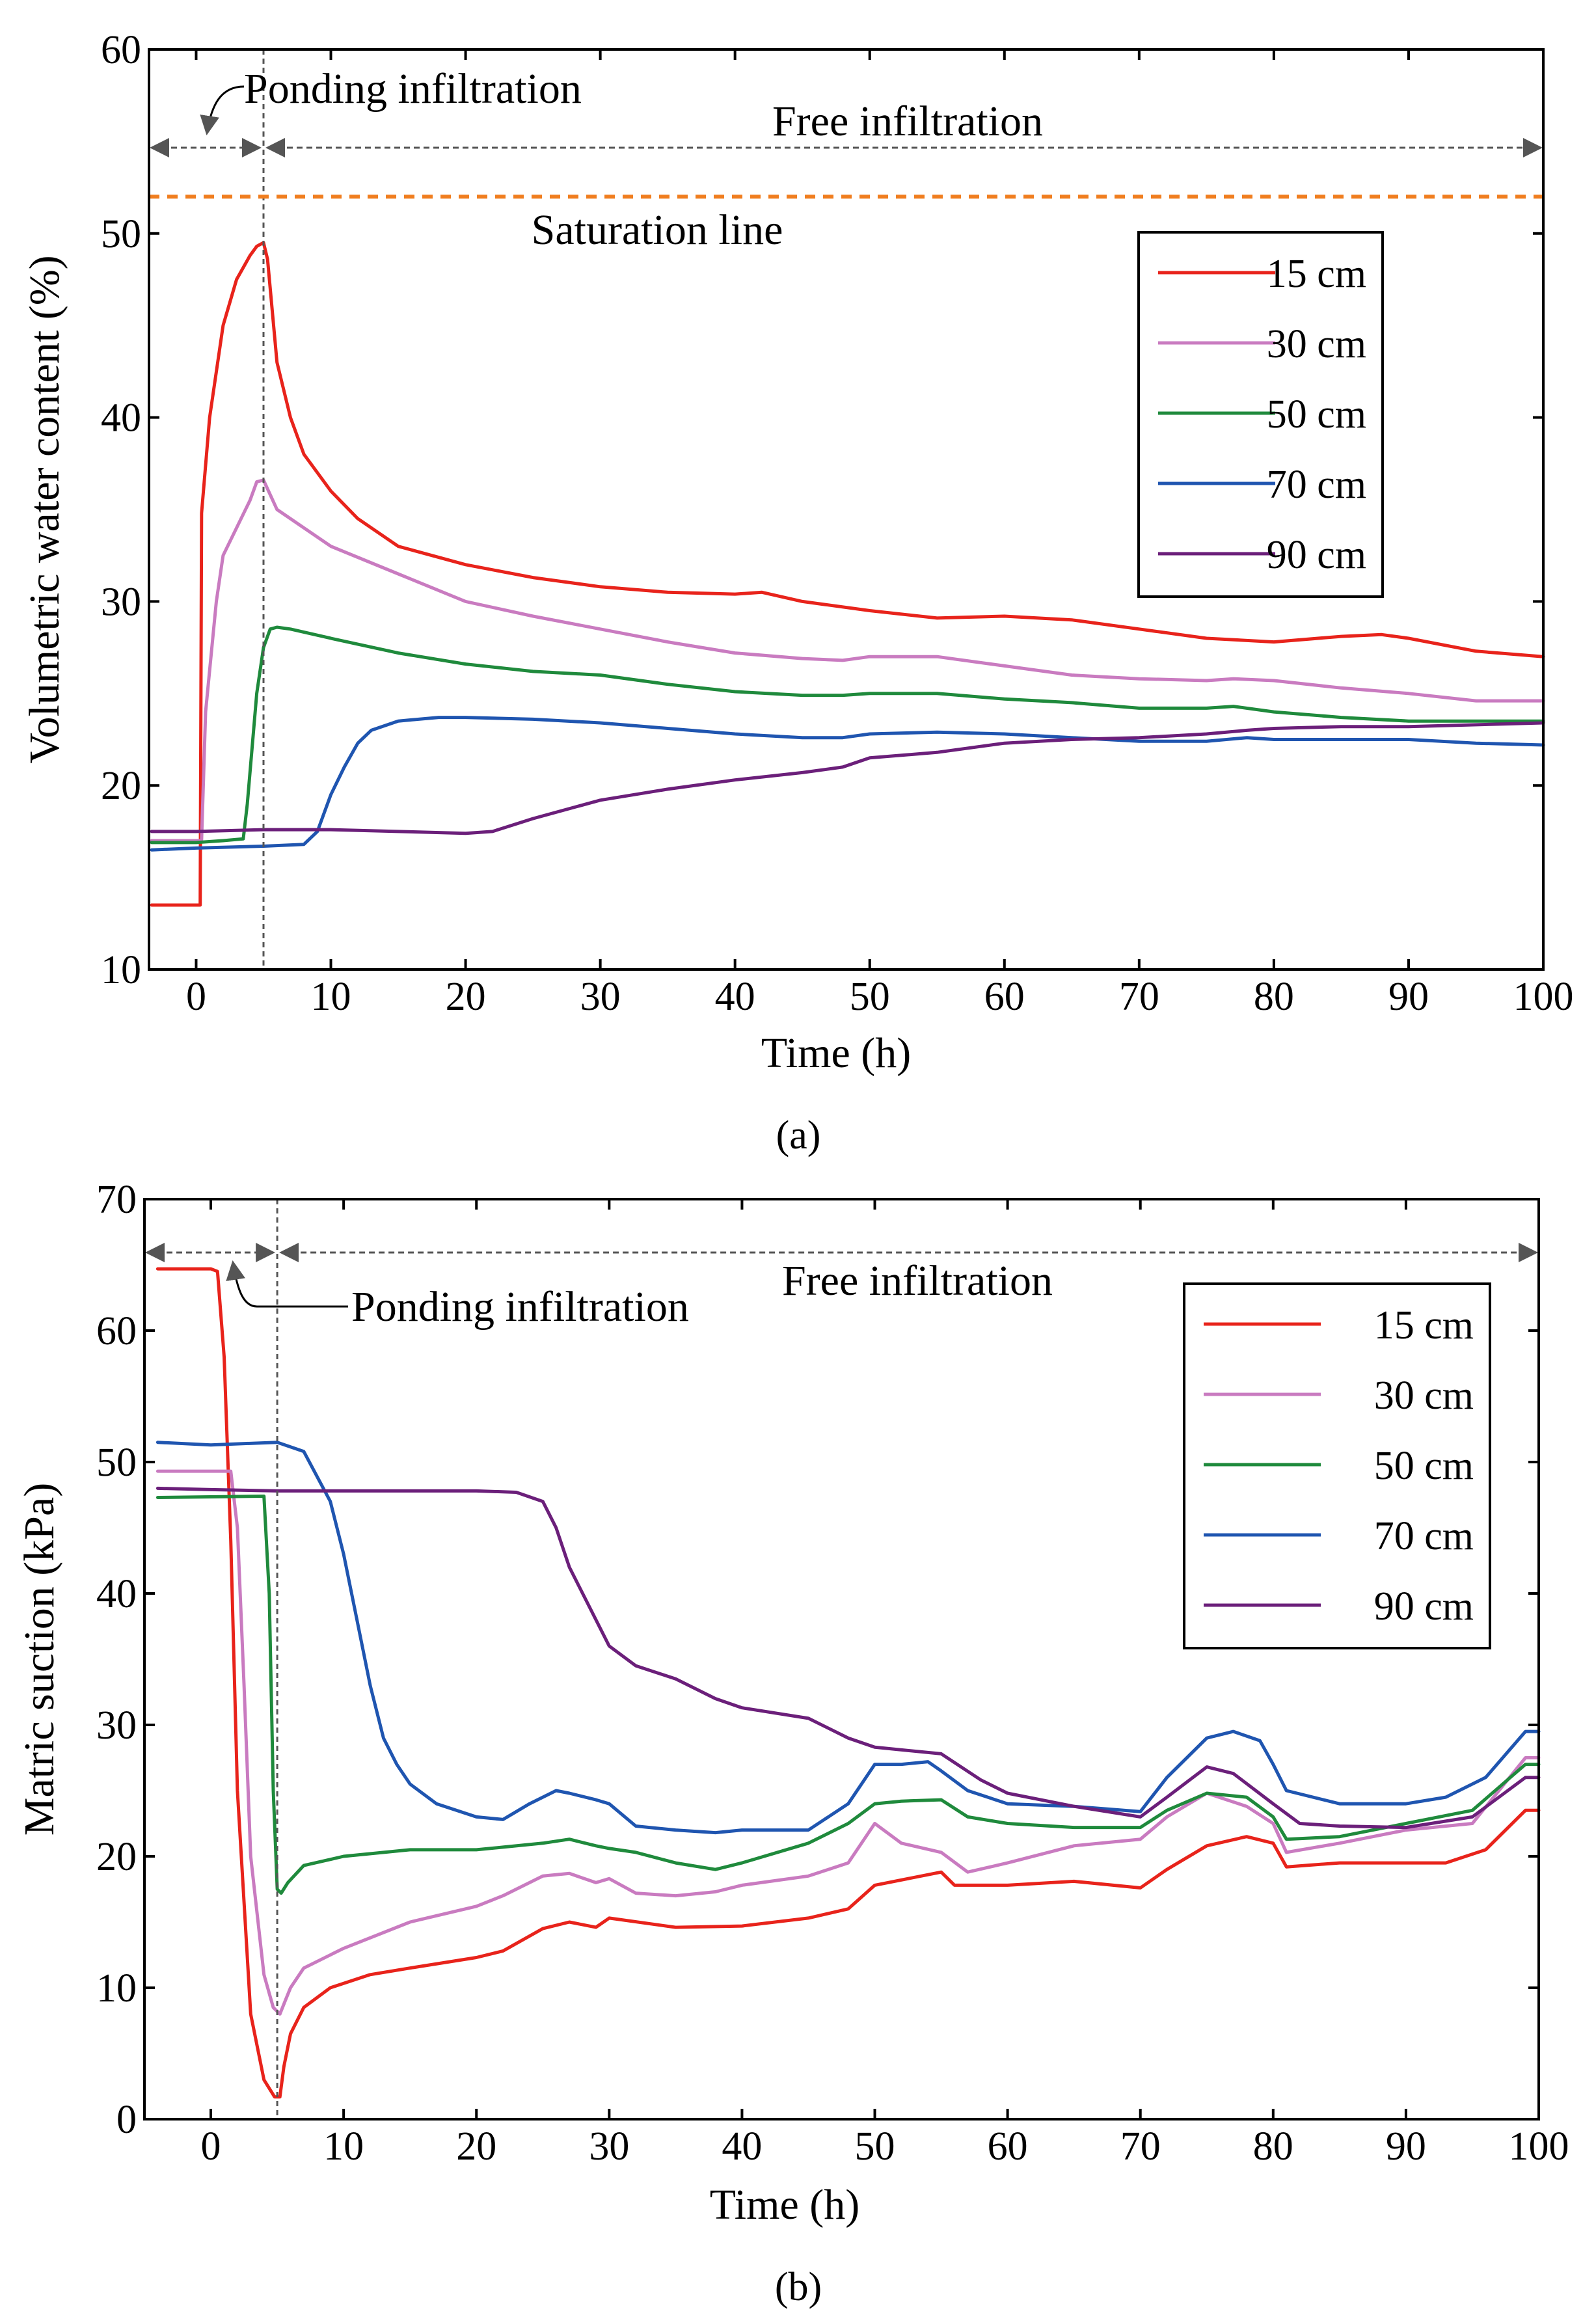  I want to click on panel-b-x-axis-title: Time (h), so click(784, 2205).